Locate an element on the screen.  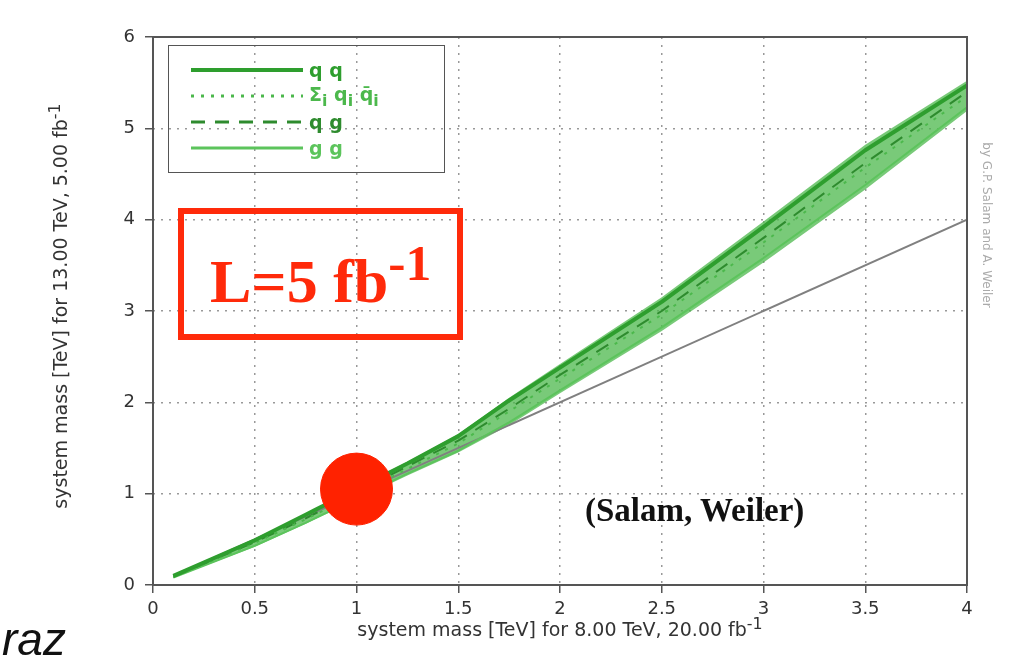
annotation: (Salam, Weiler) is located at coordinates (695, 510).